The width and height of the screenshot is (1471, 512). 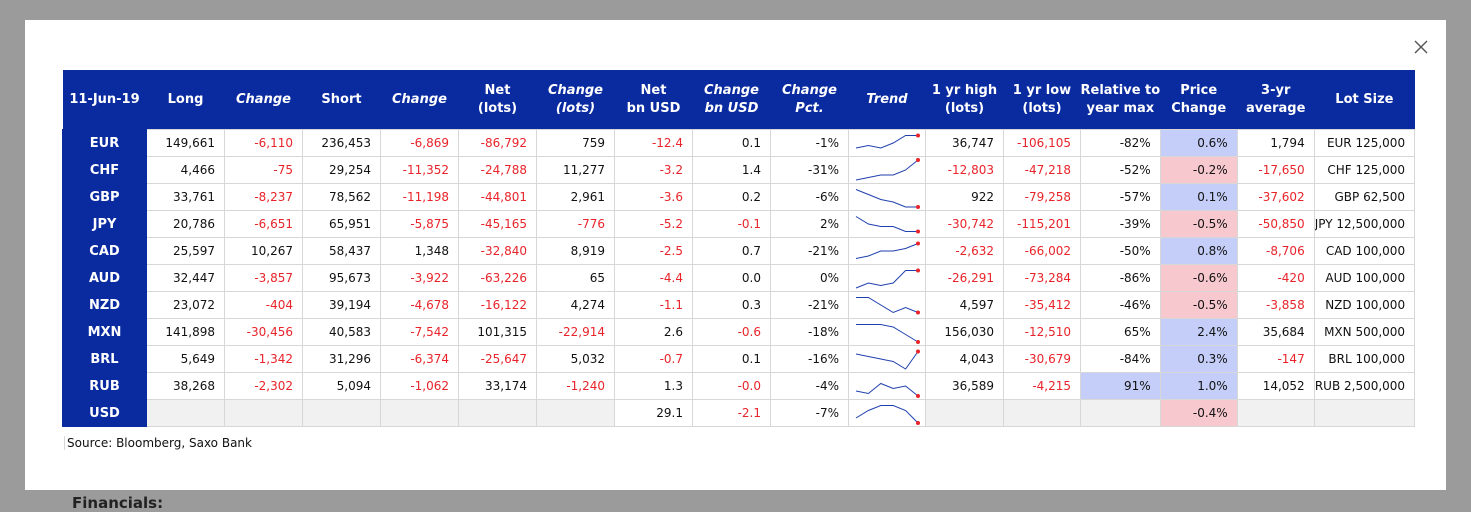 I want to click on cell-chg-lots: -776, so click(x=575, y=224).